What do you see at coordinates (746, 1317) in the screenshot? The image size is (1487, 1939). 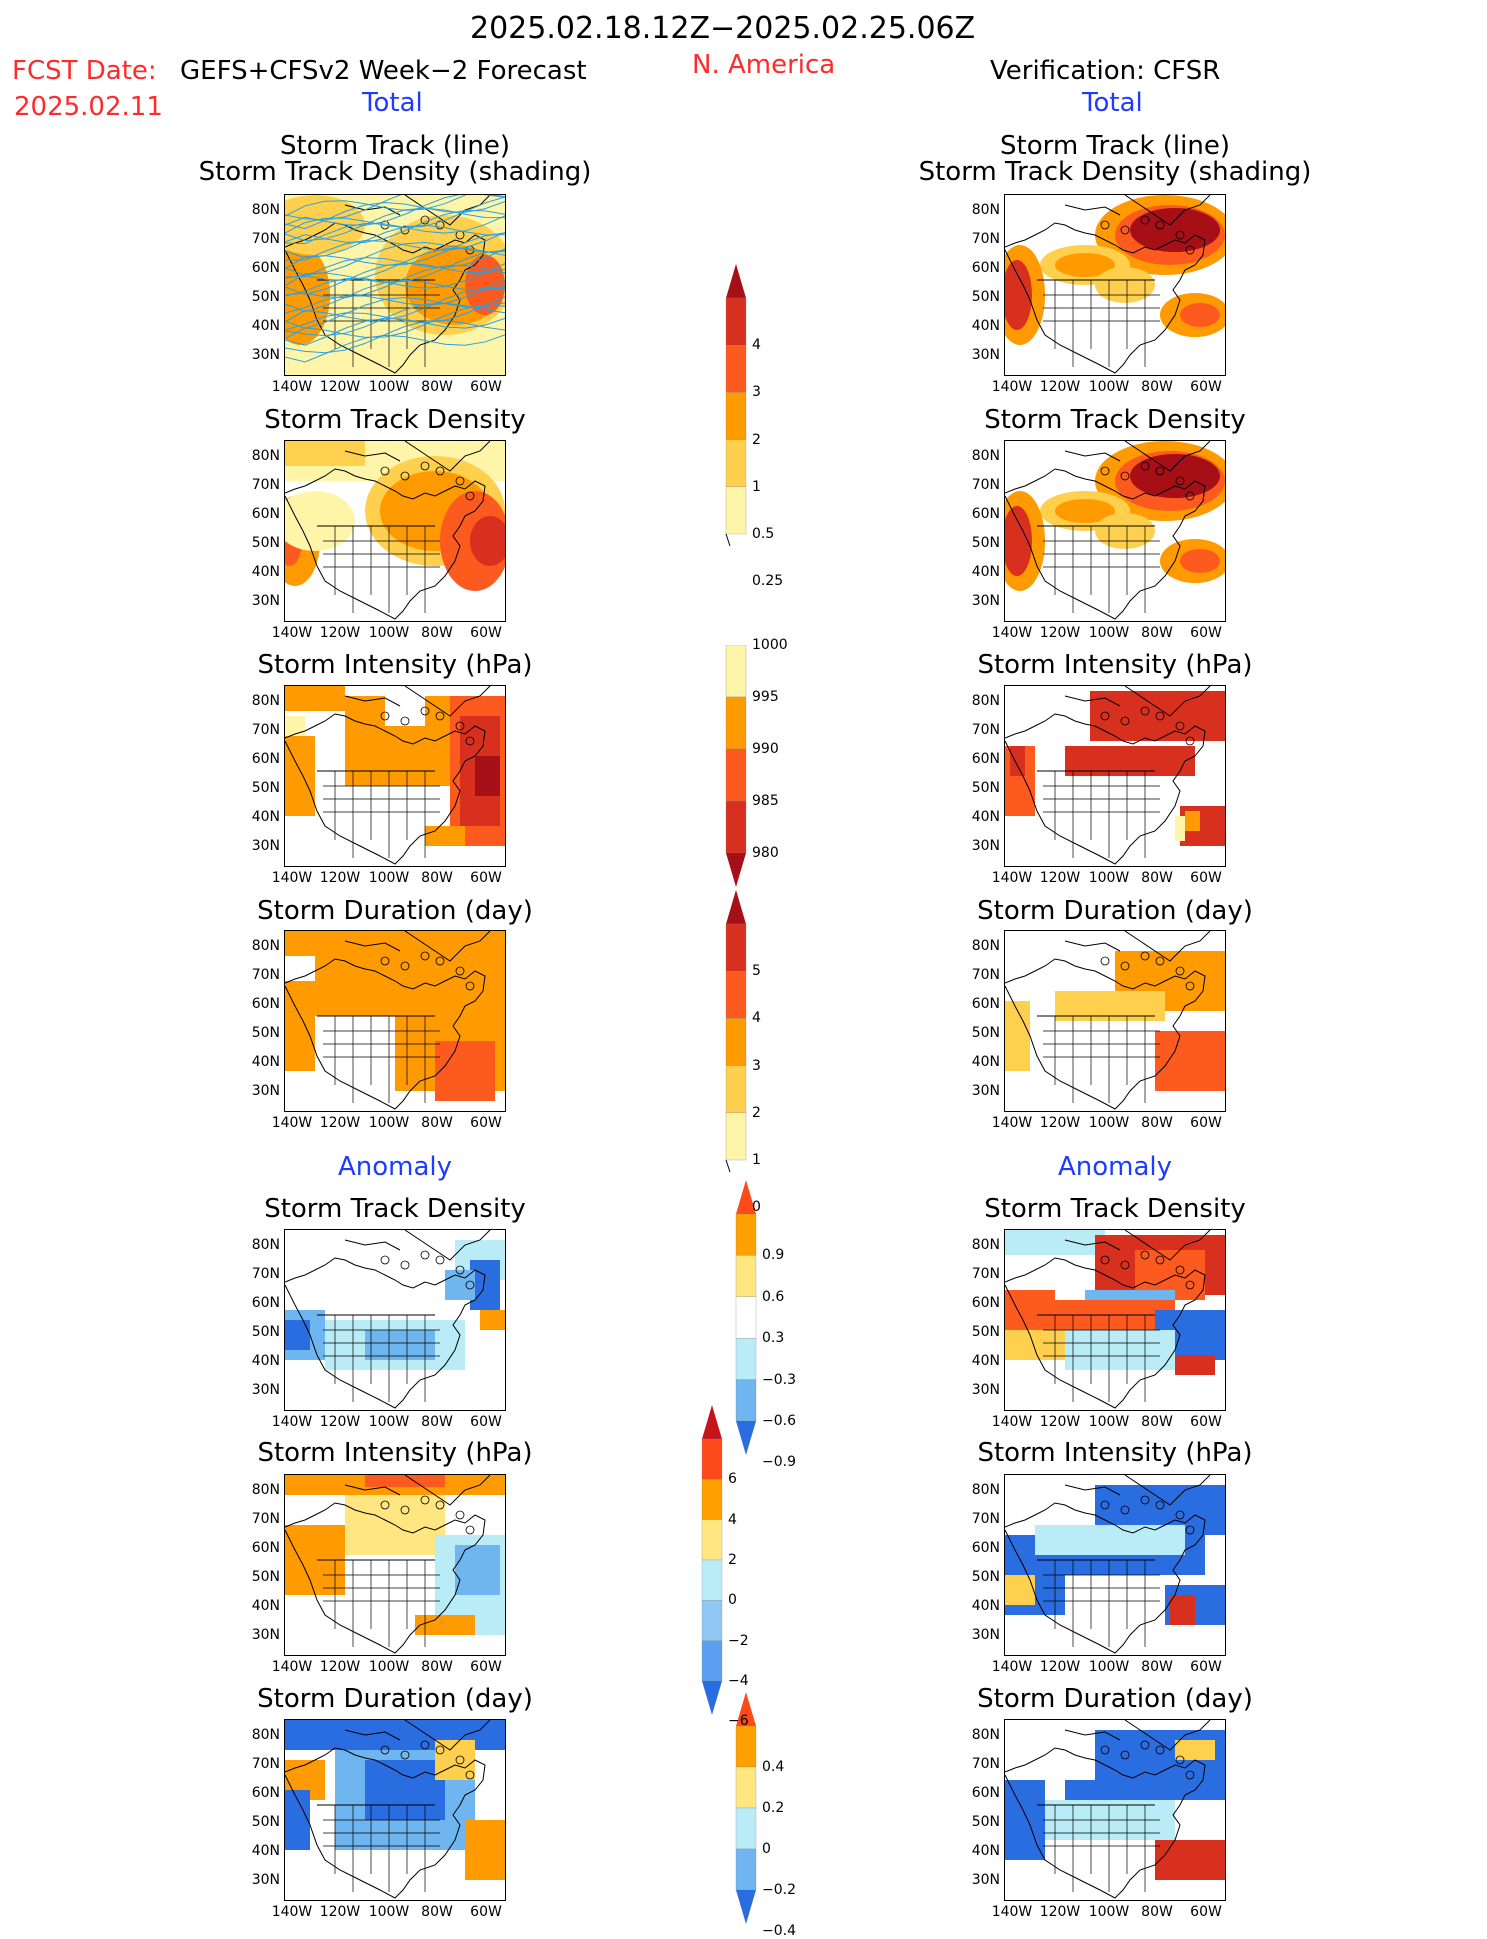 I see `colorbar-anom-density` at bounding box center [746, 1317].